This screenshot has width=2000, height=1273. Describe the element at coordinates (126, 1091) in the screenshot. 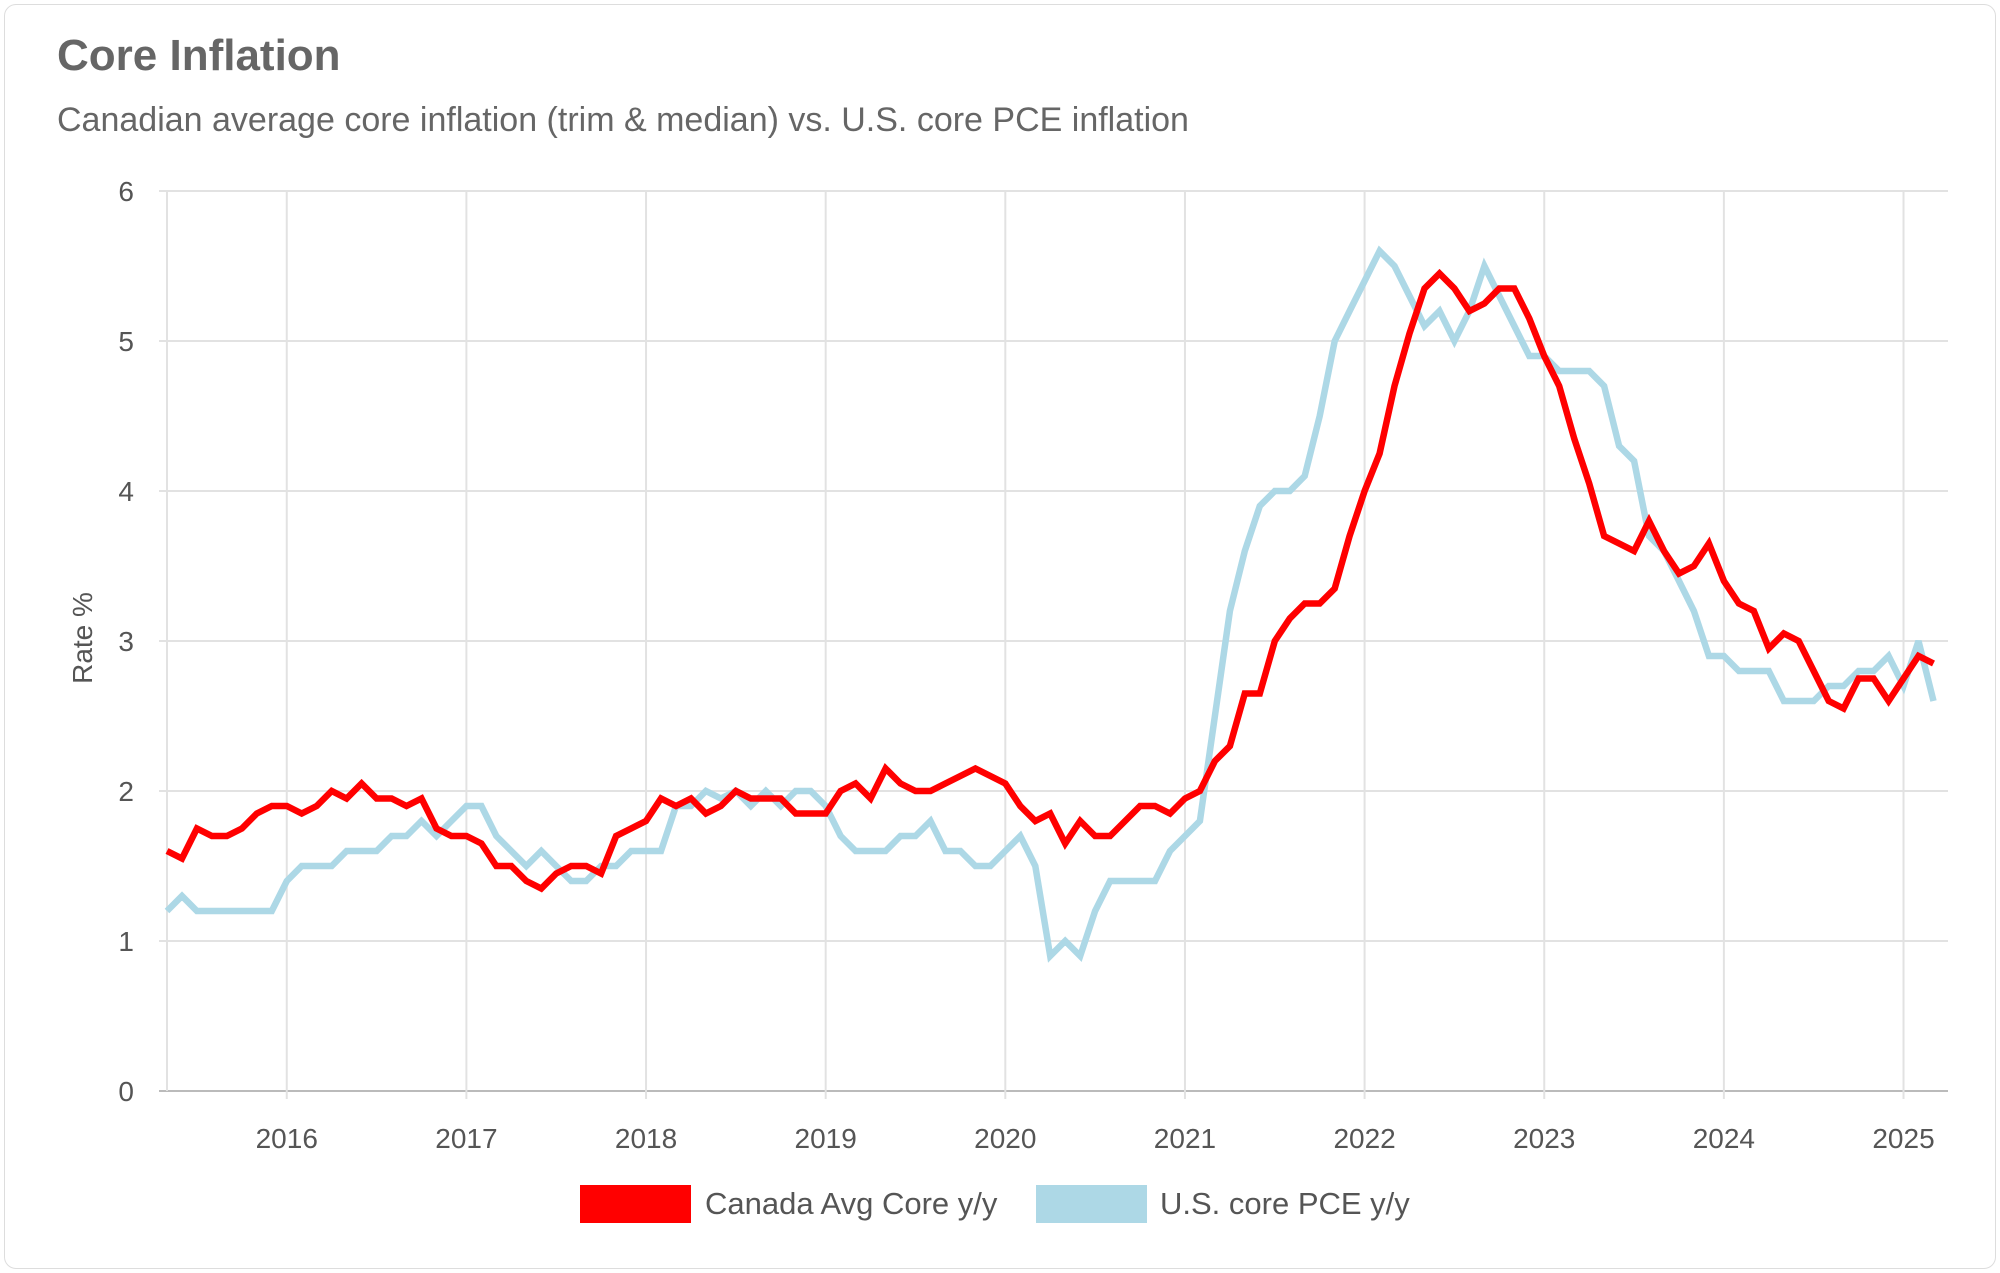

I see `y-tick-label: 0` at that location.